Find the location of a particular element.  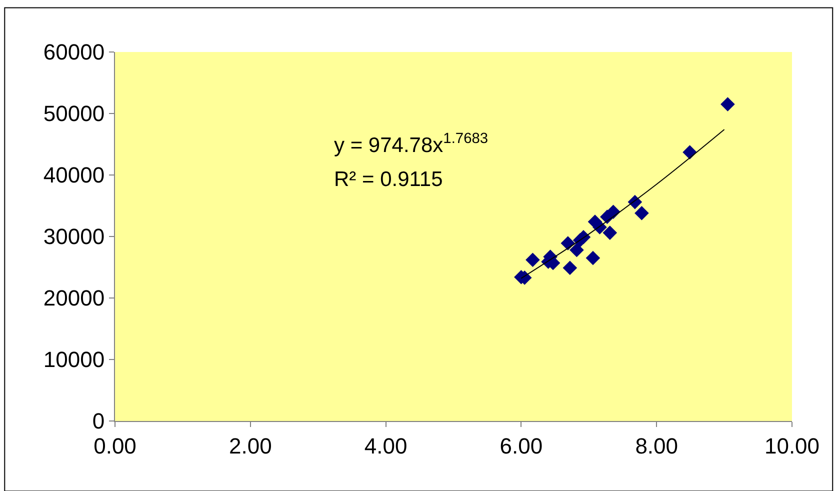

x-tick-label: 8.00 is located at coordinates (656, 445).